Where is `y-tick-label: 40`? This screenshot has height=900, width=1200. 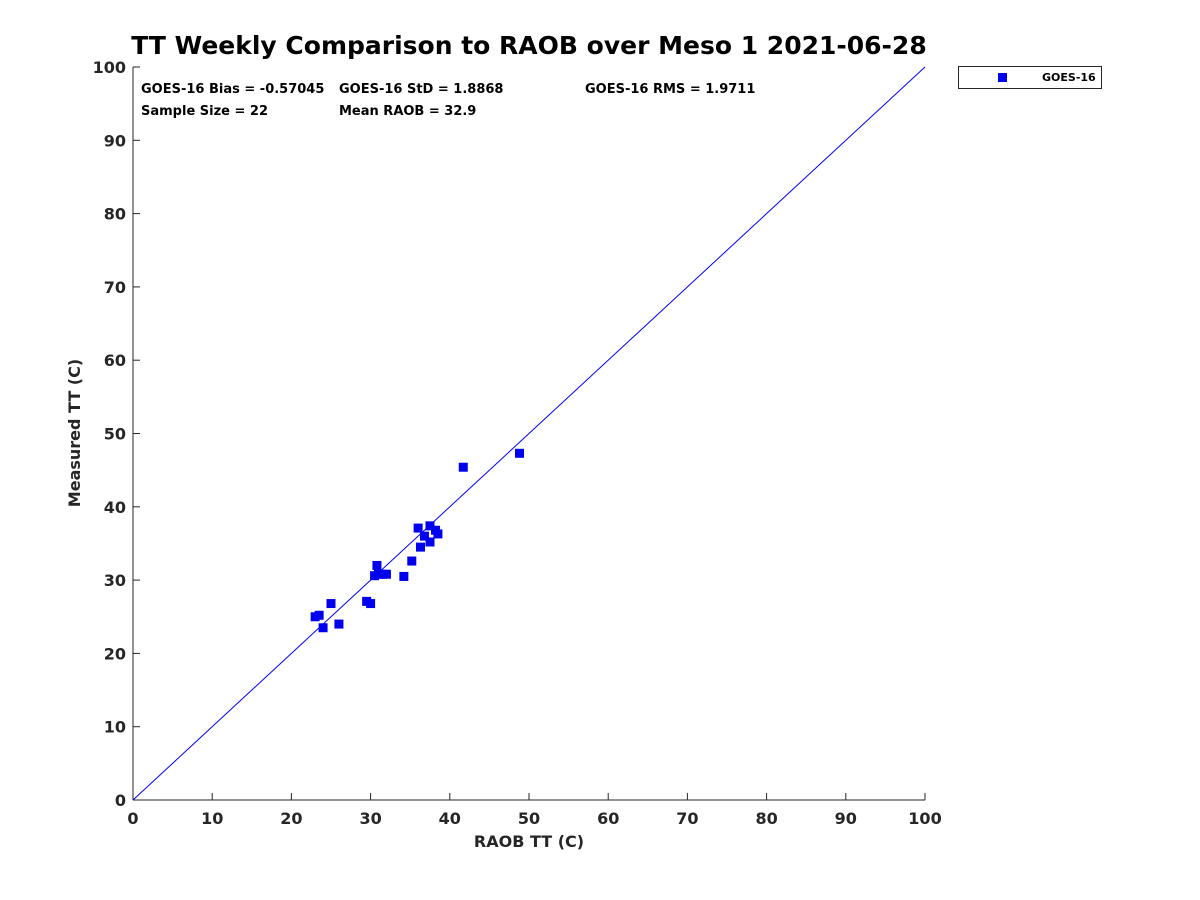
y-tick-label: 40 is located at coordinates (115, 507).